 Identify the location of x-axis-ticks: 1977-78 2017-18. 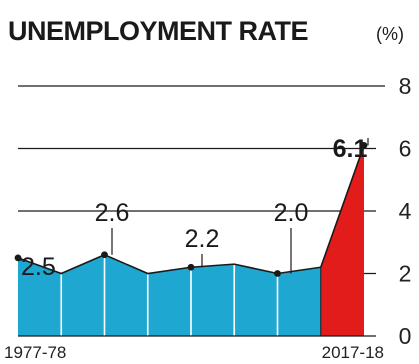
(194, 352).